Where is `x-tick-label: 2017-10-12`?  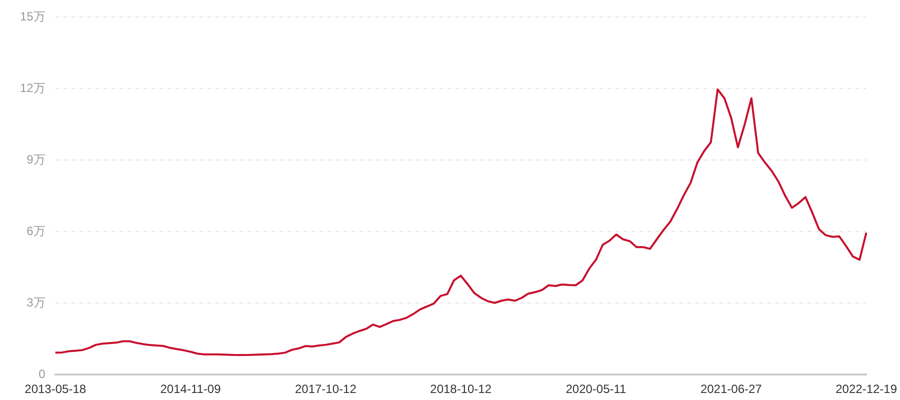
x-tick-label: 2017-10-12 is located at coordinates (325, 389).